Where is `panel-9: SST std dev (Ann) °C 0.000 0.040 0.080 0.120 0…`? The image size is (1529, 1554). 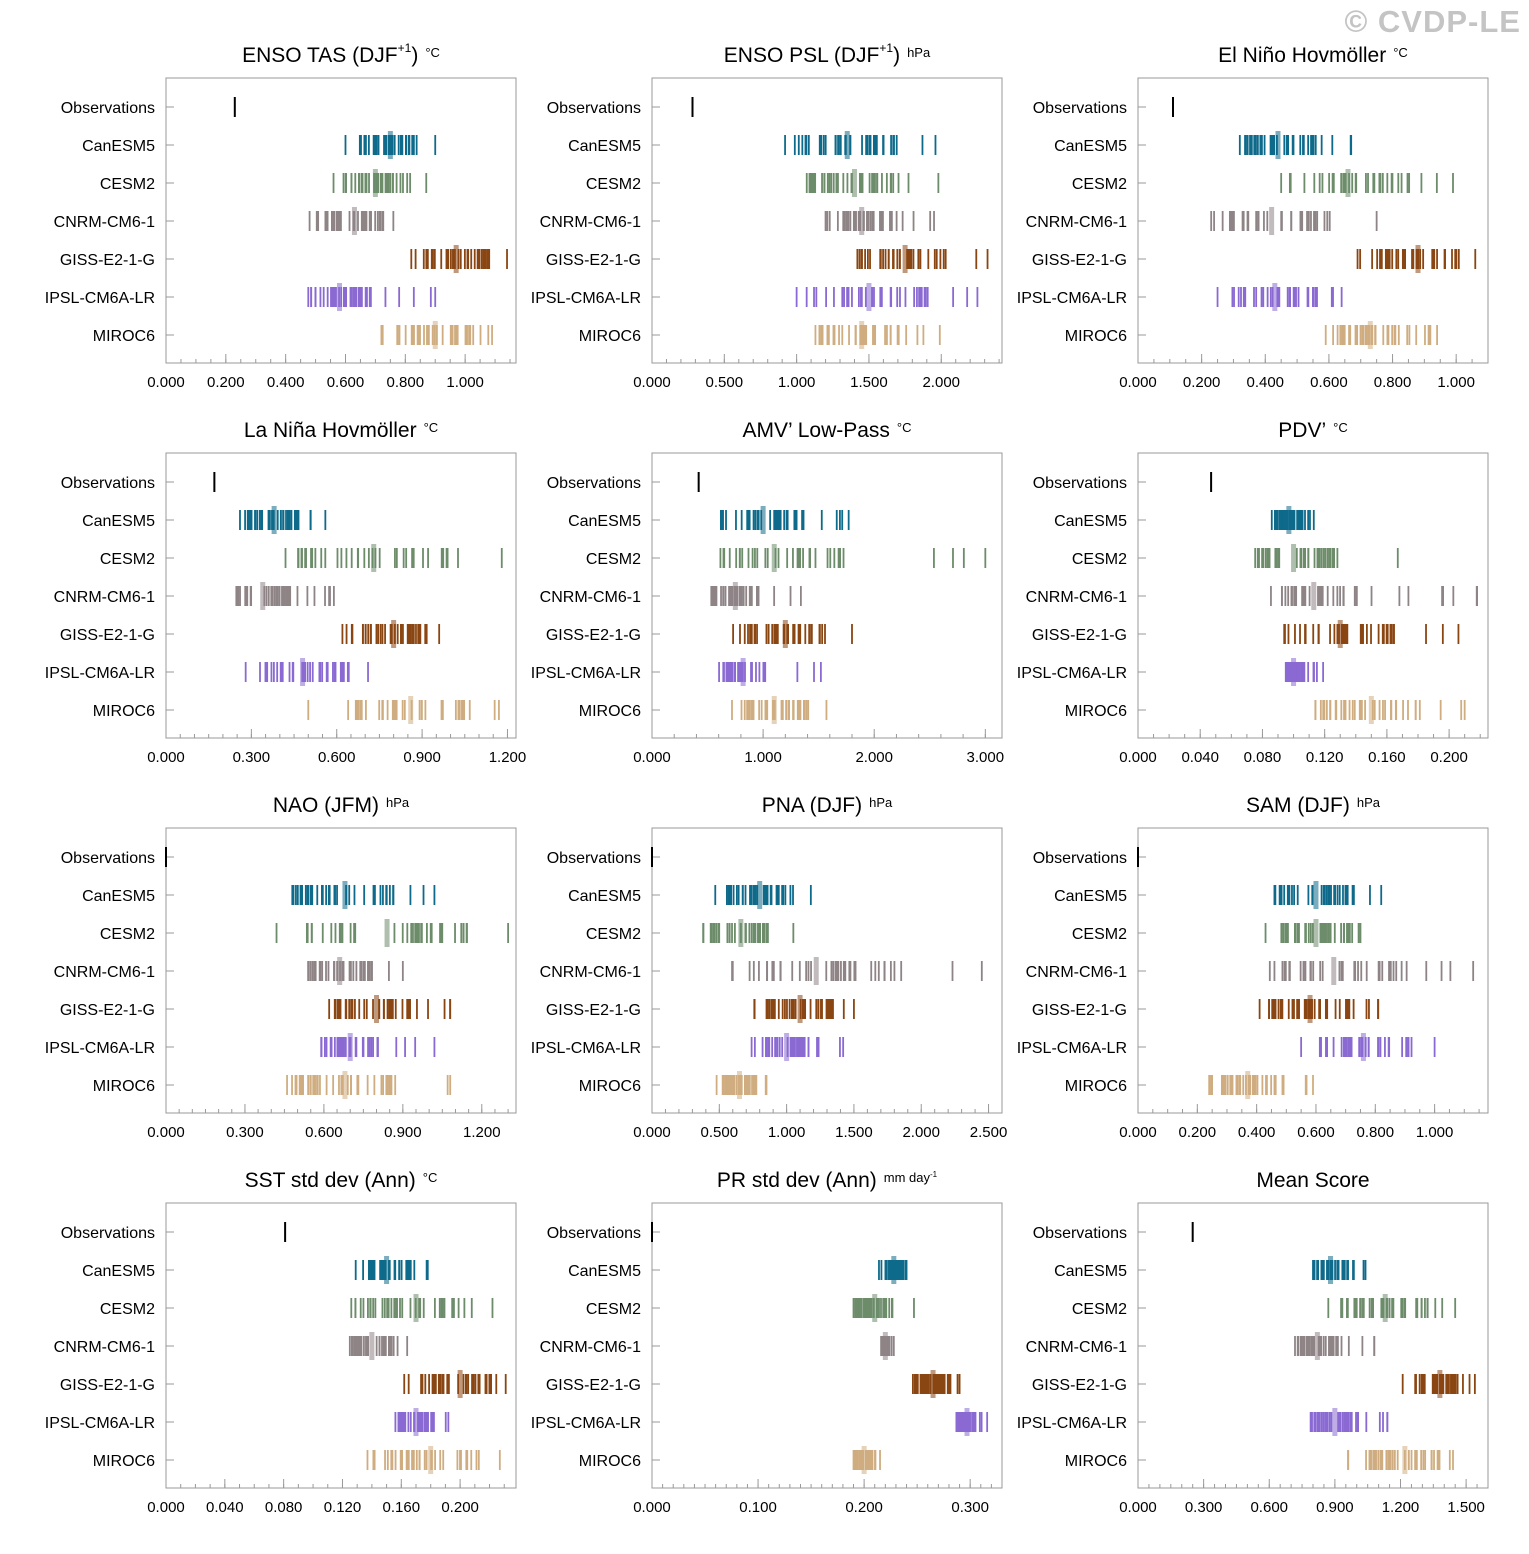 panel-9: SST std dev (Ann) °C 0.000 0.040 0.080 0.120 0… is located at coordinates (281, 1342).